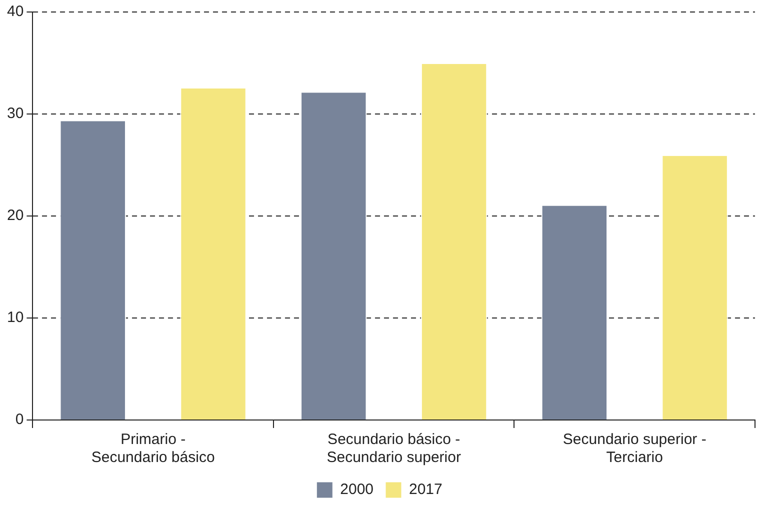 This screenshot has height=512, width=765. Describe the element at coordinates (15, 11) in the screenshot. I see `y-tick-label: 40` at that location.